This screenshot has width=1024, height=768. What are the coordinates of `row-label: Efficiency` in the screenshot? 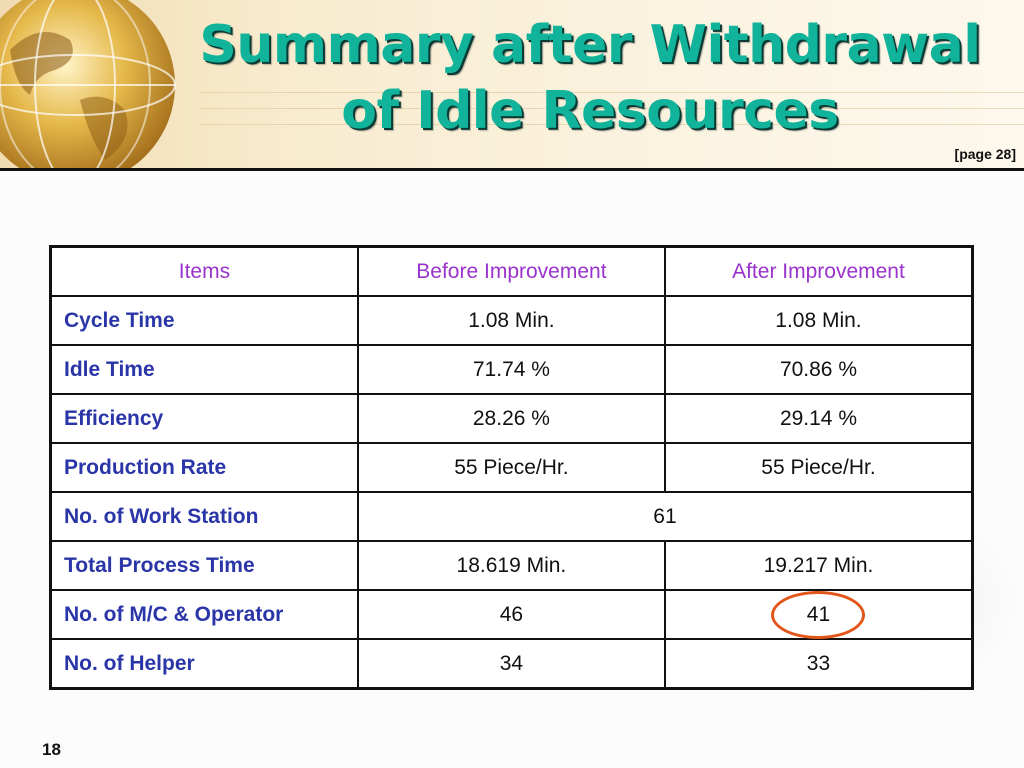 It's located at (204, 418).